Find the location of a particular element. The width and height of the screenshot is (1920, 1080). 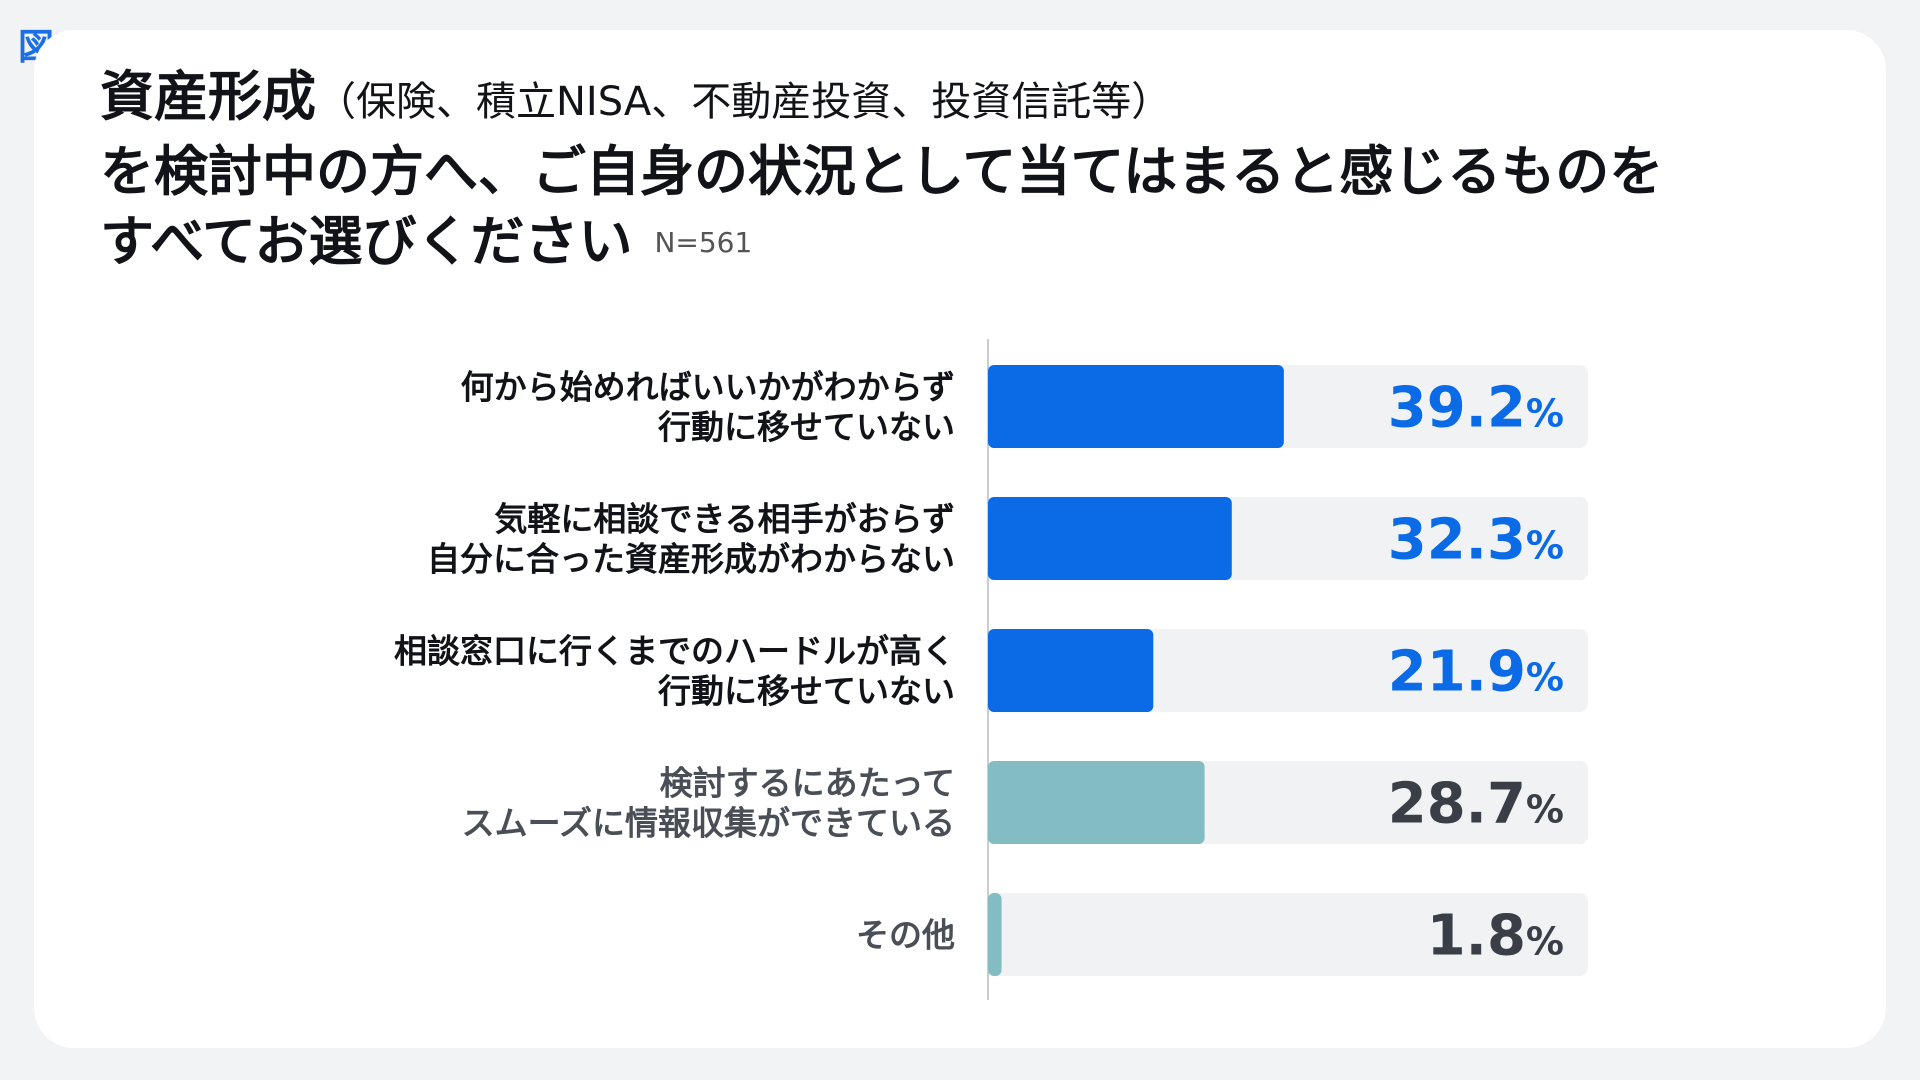

title-line-2: を検討中の方へ、ご自身の状況として当てはまると感じるものを is located at coordinates (882, 171).